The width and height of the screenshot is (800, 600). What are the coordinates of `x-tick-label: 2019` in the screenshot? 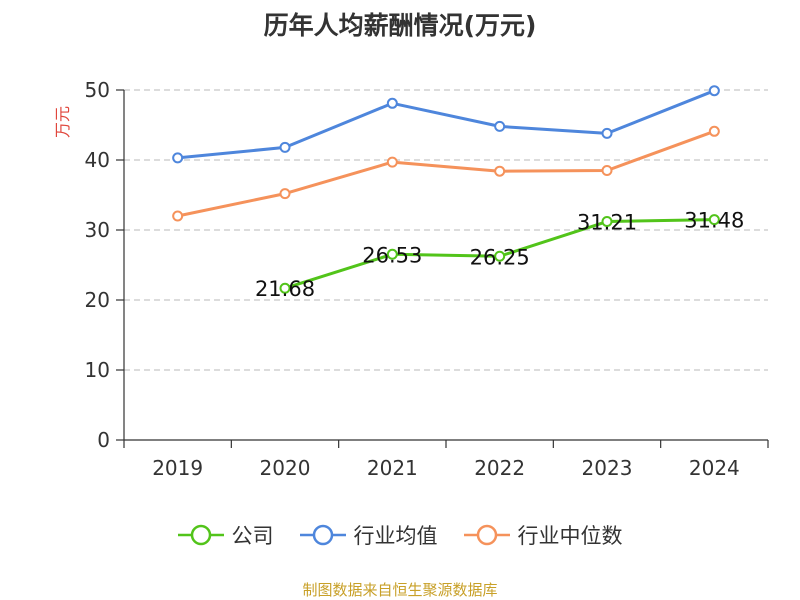 It's located at (177, 468).